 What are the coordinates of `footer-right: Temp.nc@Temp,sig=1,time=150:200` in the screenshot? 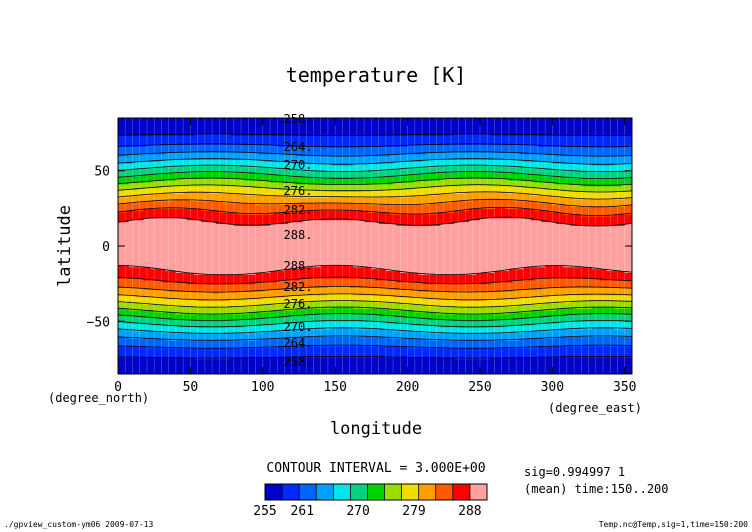 It's located at (673, 524).